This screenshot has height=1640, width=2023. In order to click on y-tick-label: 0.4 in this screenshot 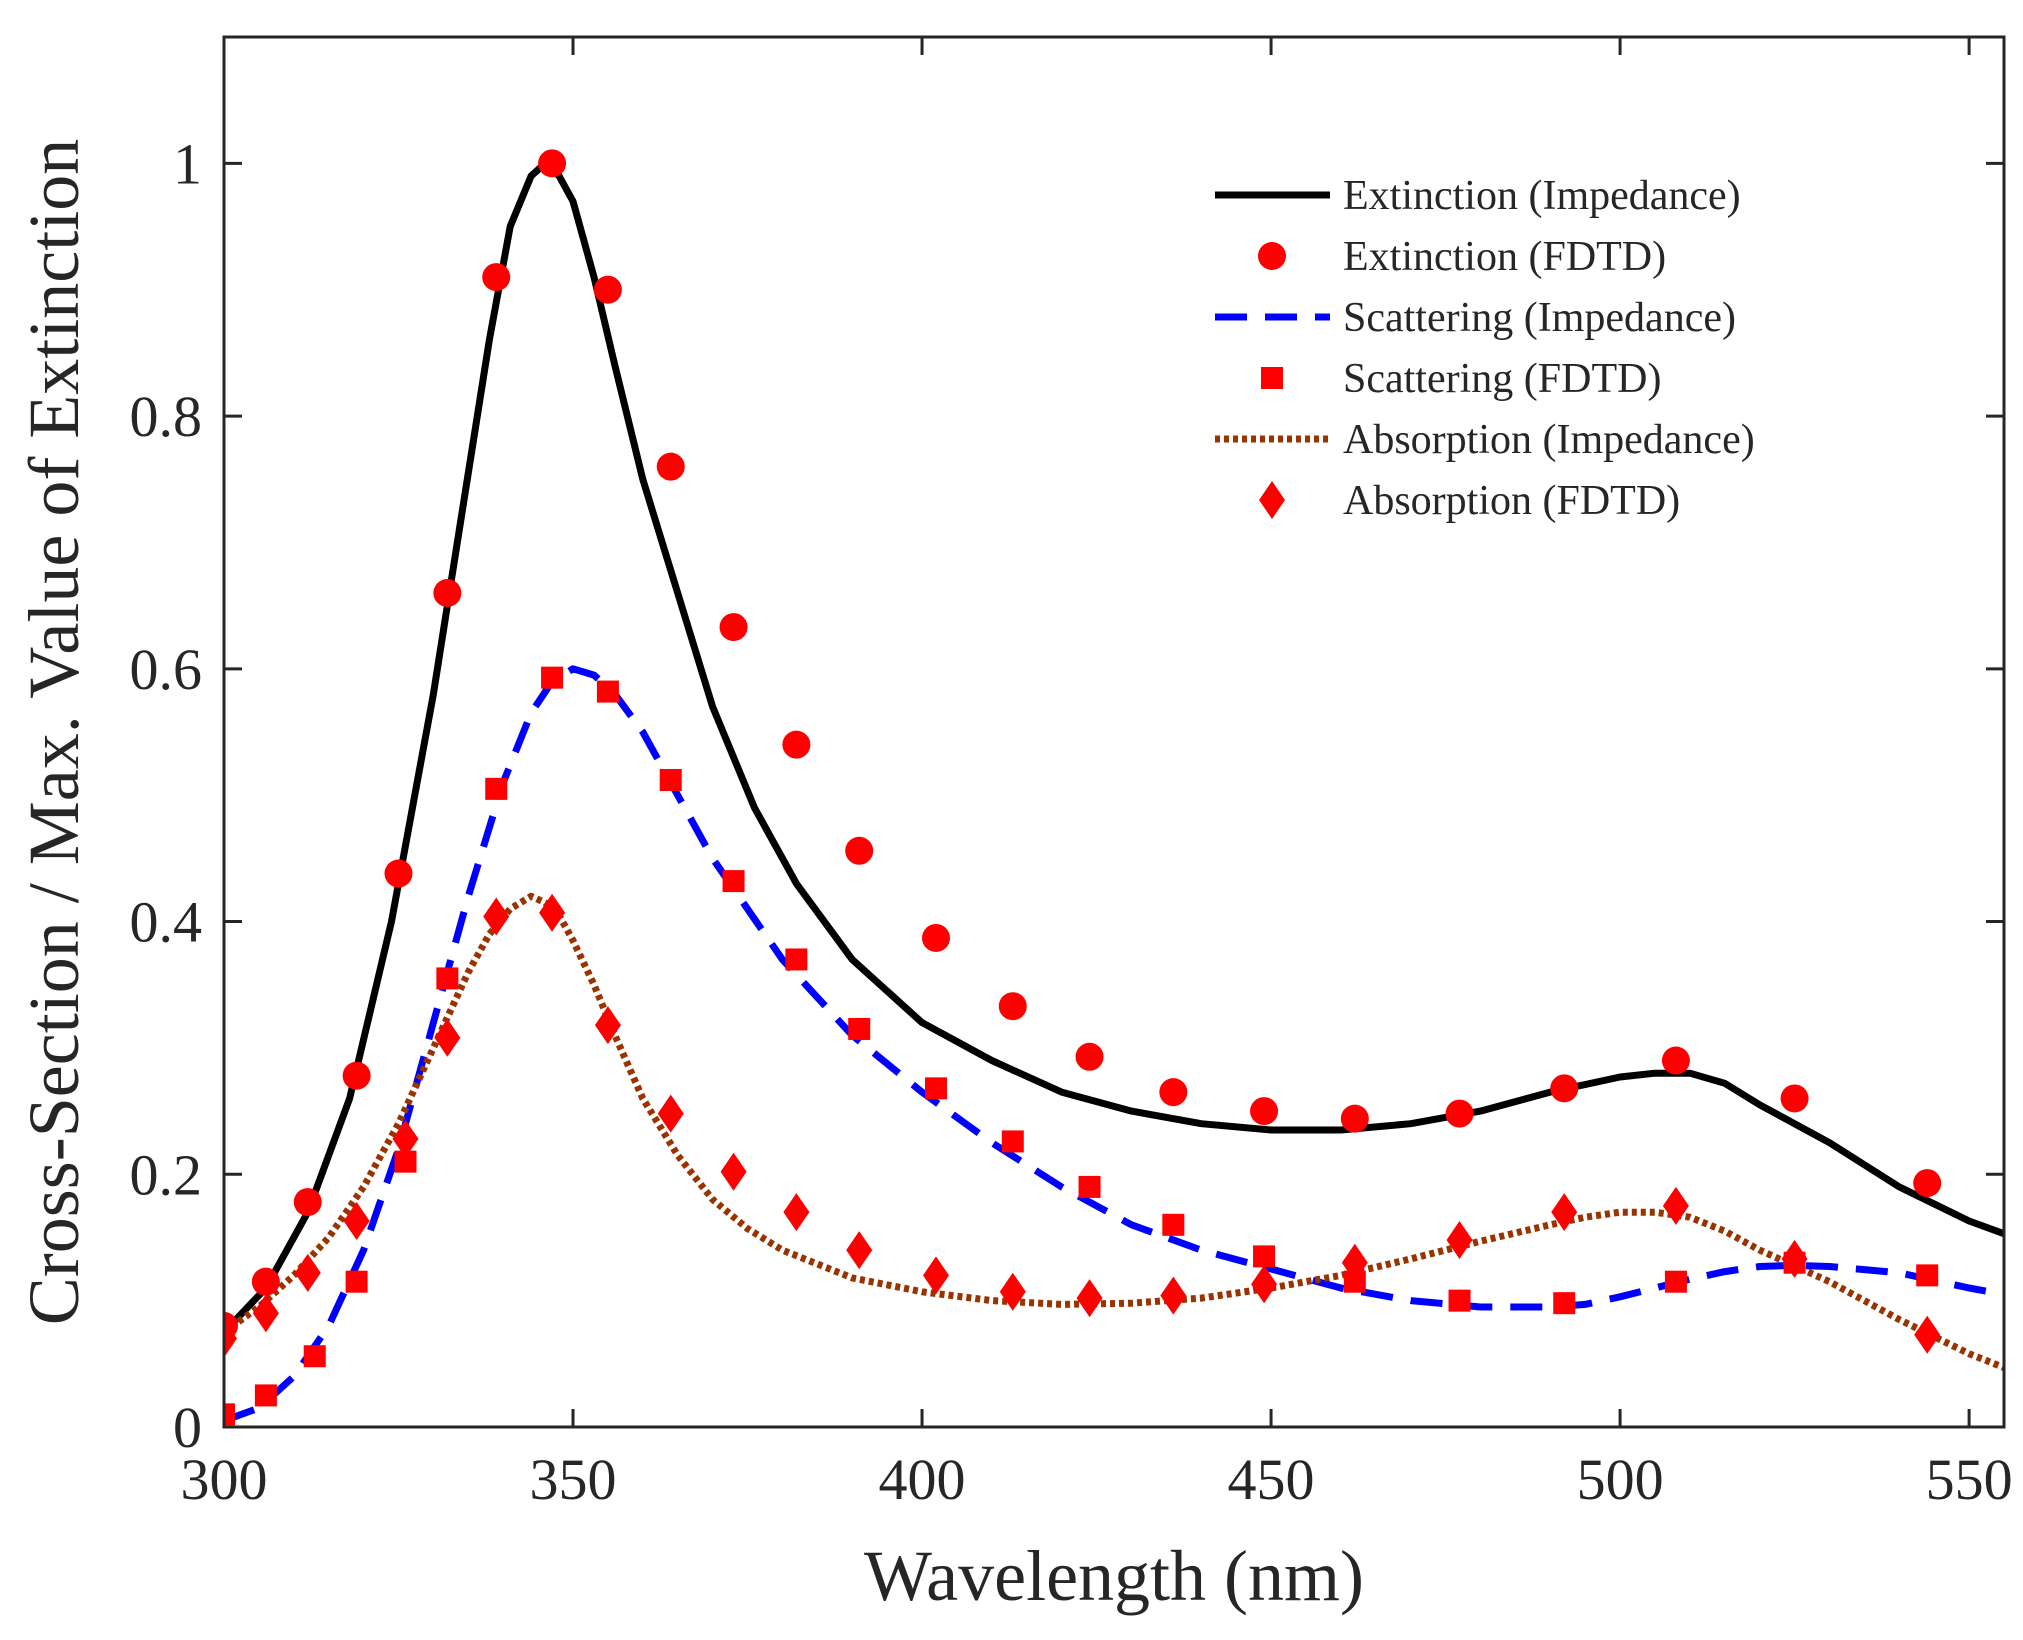, I will do `click(166, 922)`.